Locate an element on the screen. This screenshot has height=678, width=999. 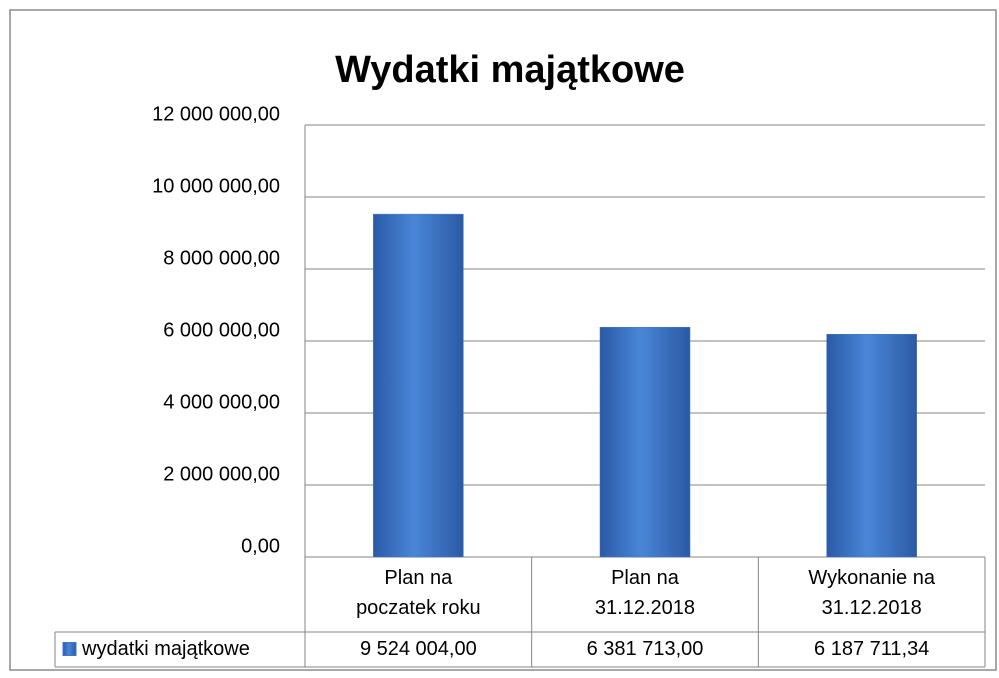
y-tick-label: 8 000 000,00 is located at coordinates (221, 258).